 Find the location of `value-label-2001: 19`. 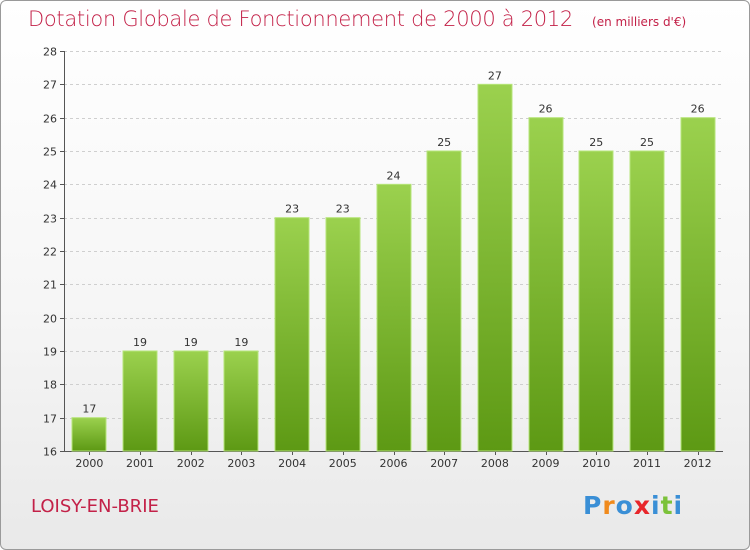

value-label-2001: 19 is located at coordinates (140, 342).